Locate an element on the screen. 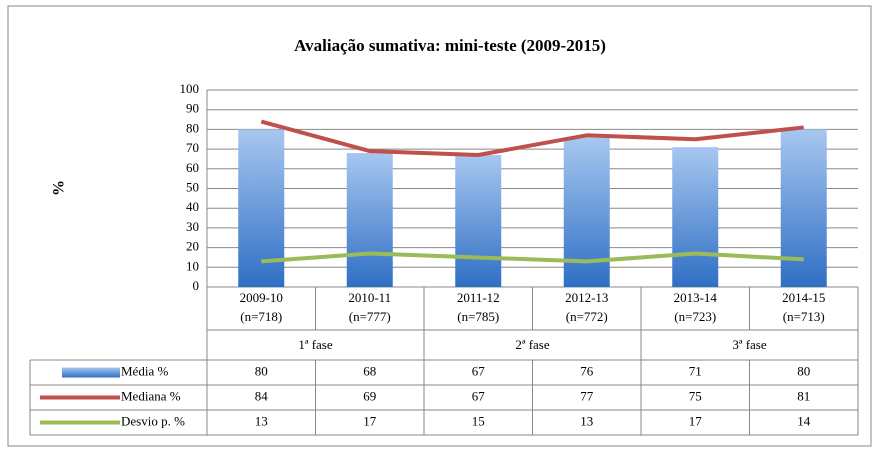 The image size is (879, 449). y-tick-label: 70 is located at coordinates (192, 147).